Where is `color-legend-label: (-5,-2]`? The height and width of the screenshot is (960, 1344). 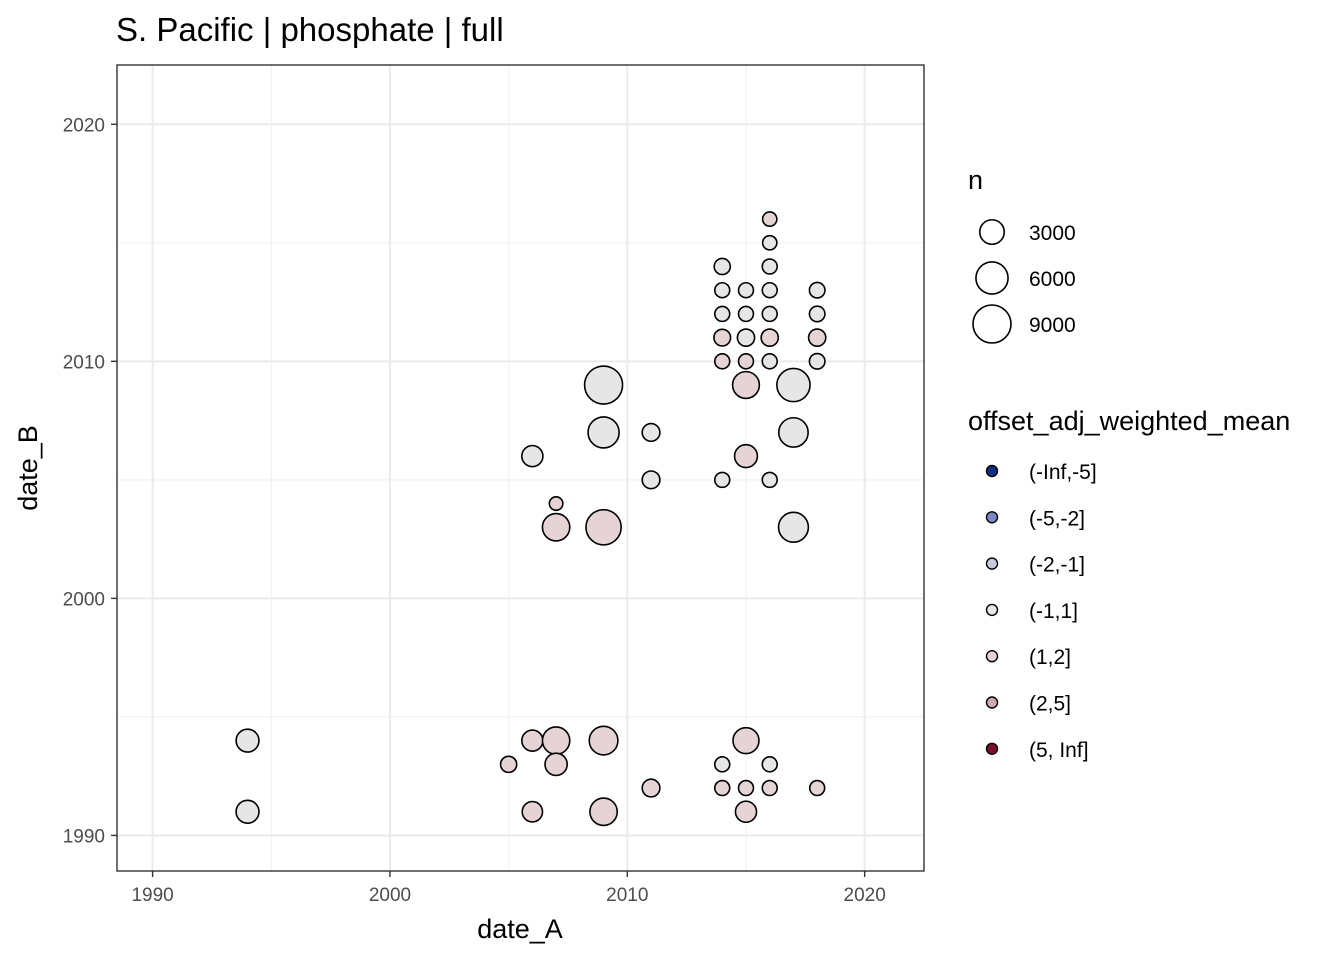
color-legend-label: (-5,-2] is located at coordinates (1057, 518).